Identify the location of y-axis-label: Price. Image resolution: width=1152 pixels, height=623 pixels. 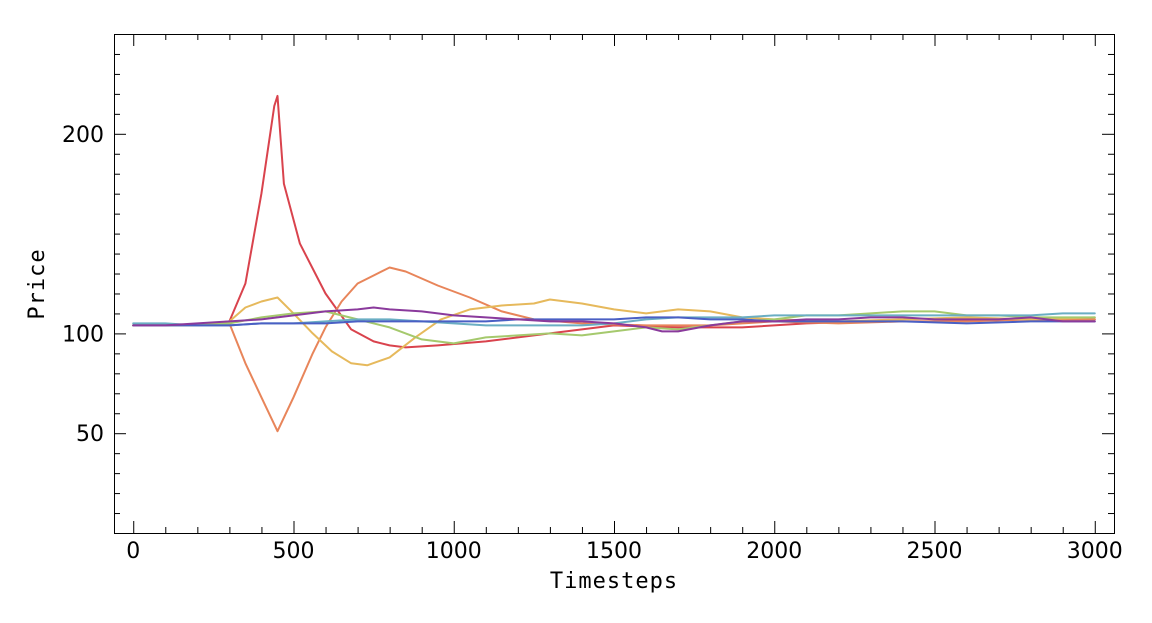
(37, 283).